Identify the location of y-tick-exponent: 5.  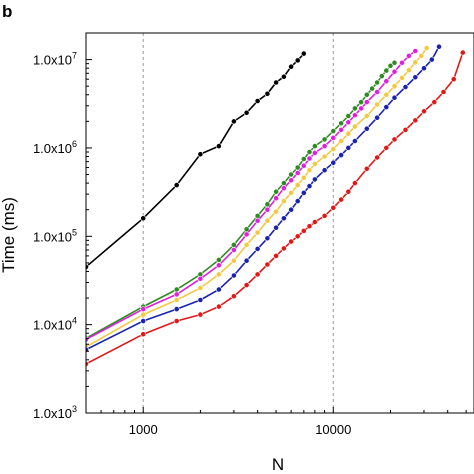
(74, 232).